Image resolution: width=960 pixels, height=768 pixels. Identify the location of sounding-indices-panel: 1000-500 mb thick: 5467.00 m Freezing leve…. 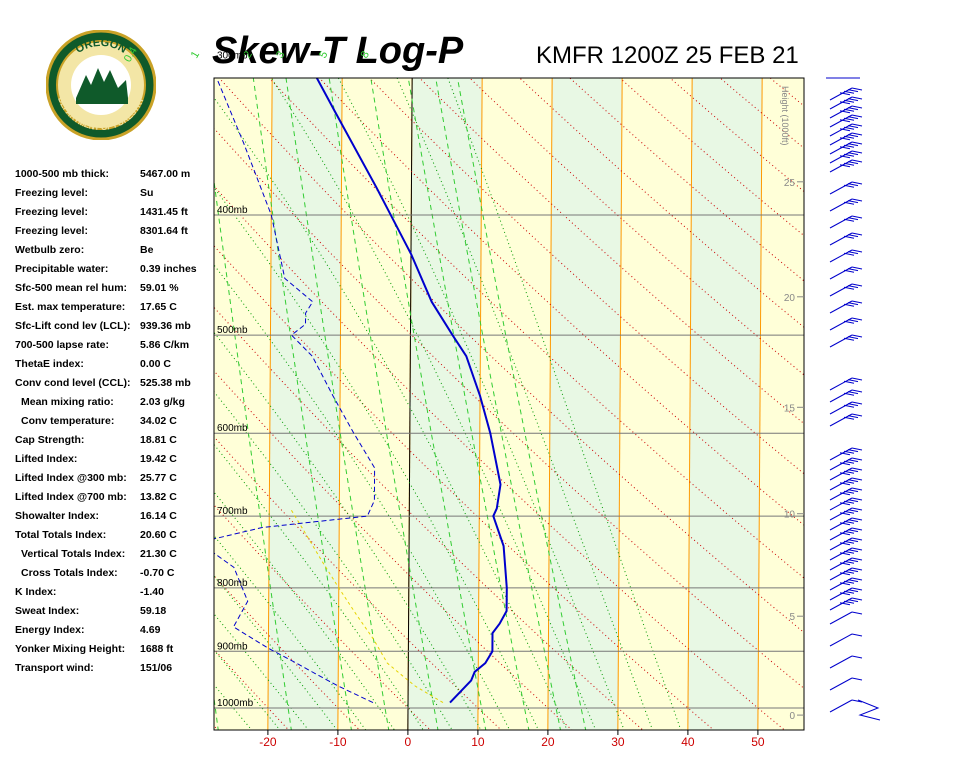
(115, 424).